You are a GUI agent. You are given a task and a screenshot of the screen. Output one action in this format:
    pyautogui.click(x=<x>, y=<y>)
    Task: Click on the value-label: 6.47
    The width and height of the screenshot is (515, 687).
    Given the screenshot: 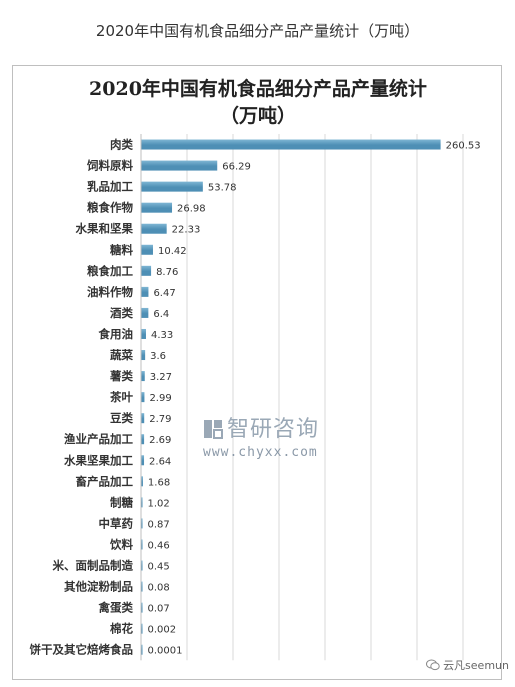 What is the action you would take?
    pyautogui.click(x=164, y=293)
    